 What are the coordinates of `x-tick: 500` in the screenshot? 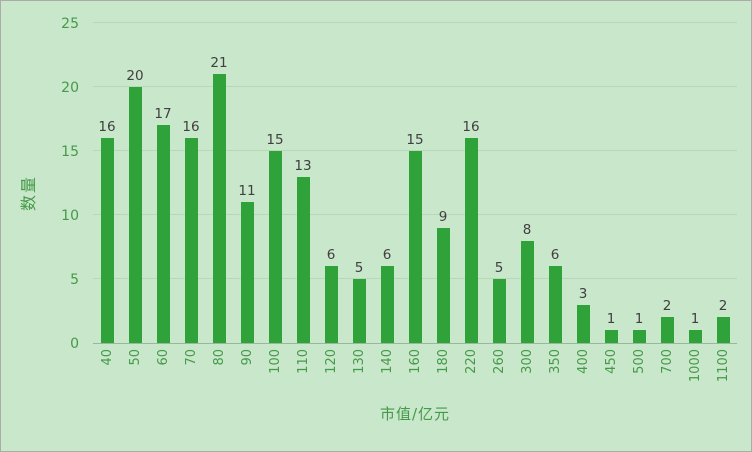 It's located at (639, 373).